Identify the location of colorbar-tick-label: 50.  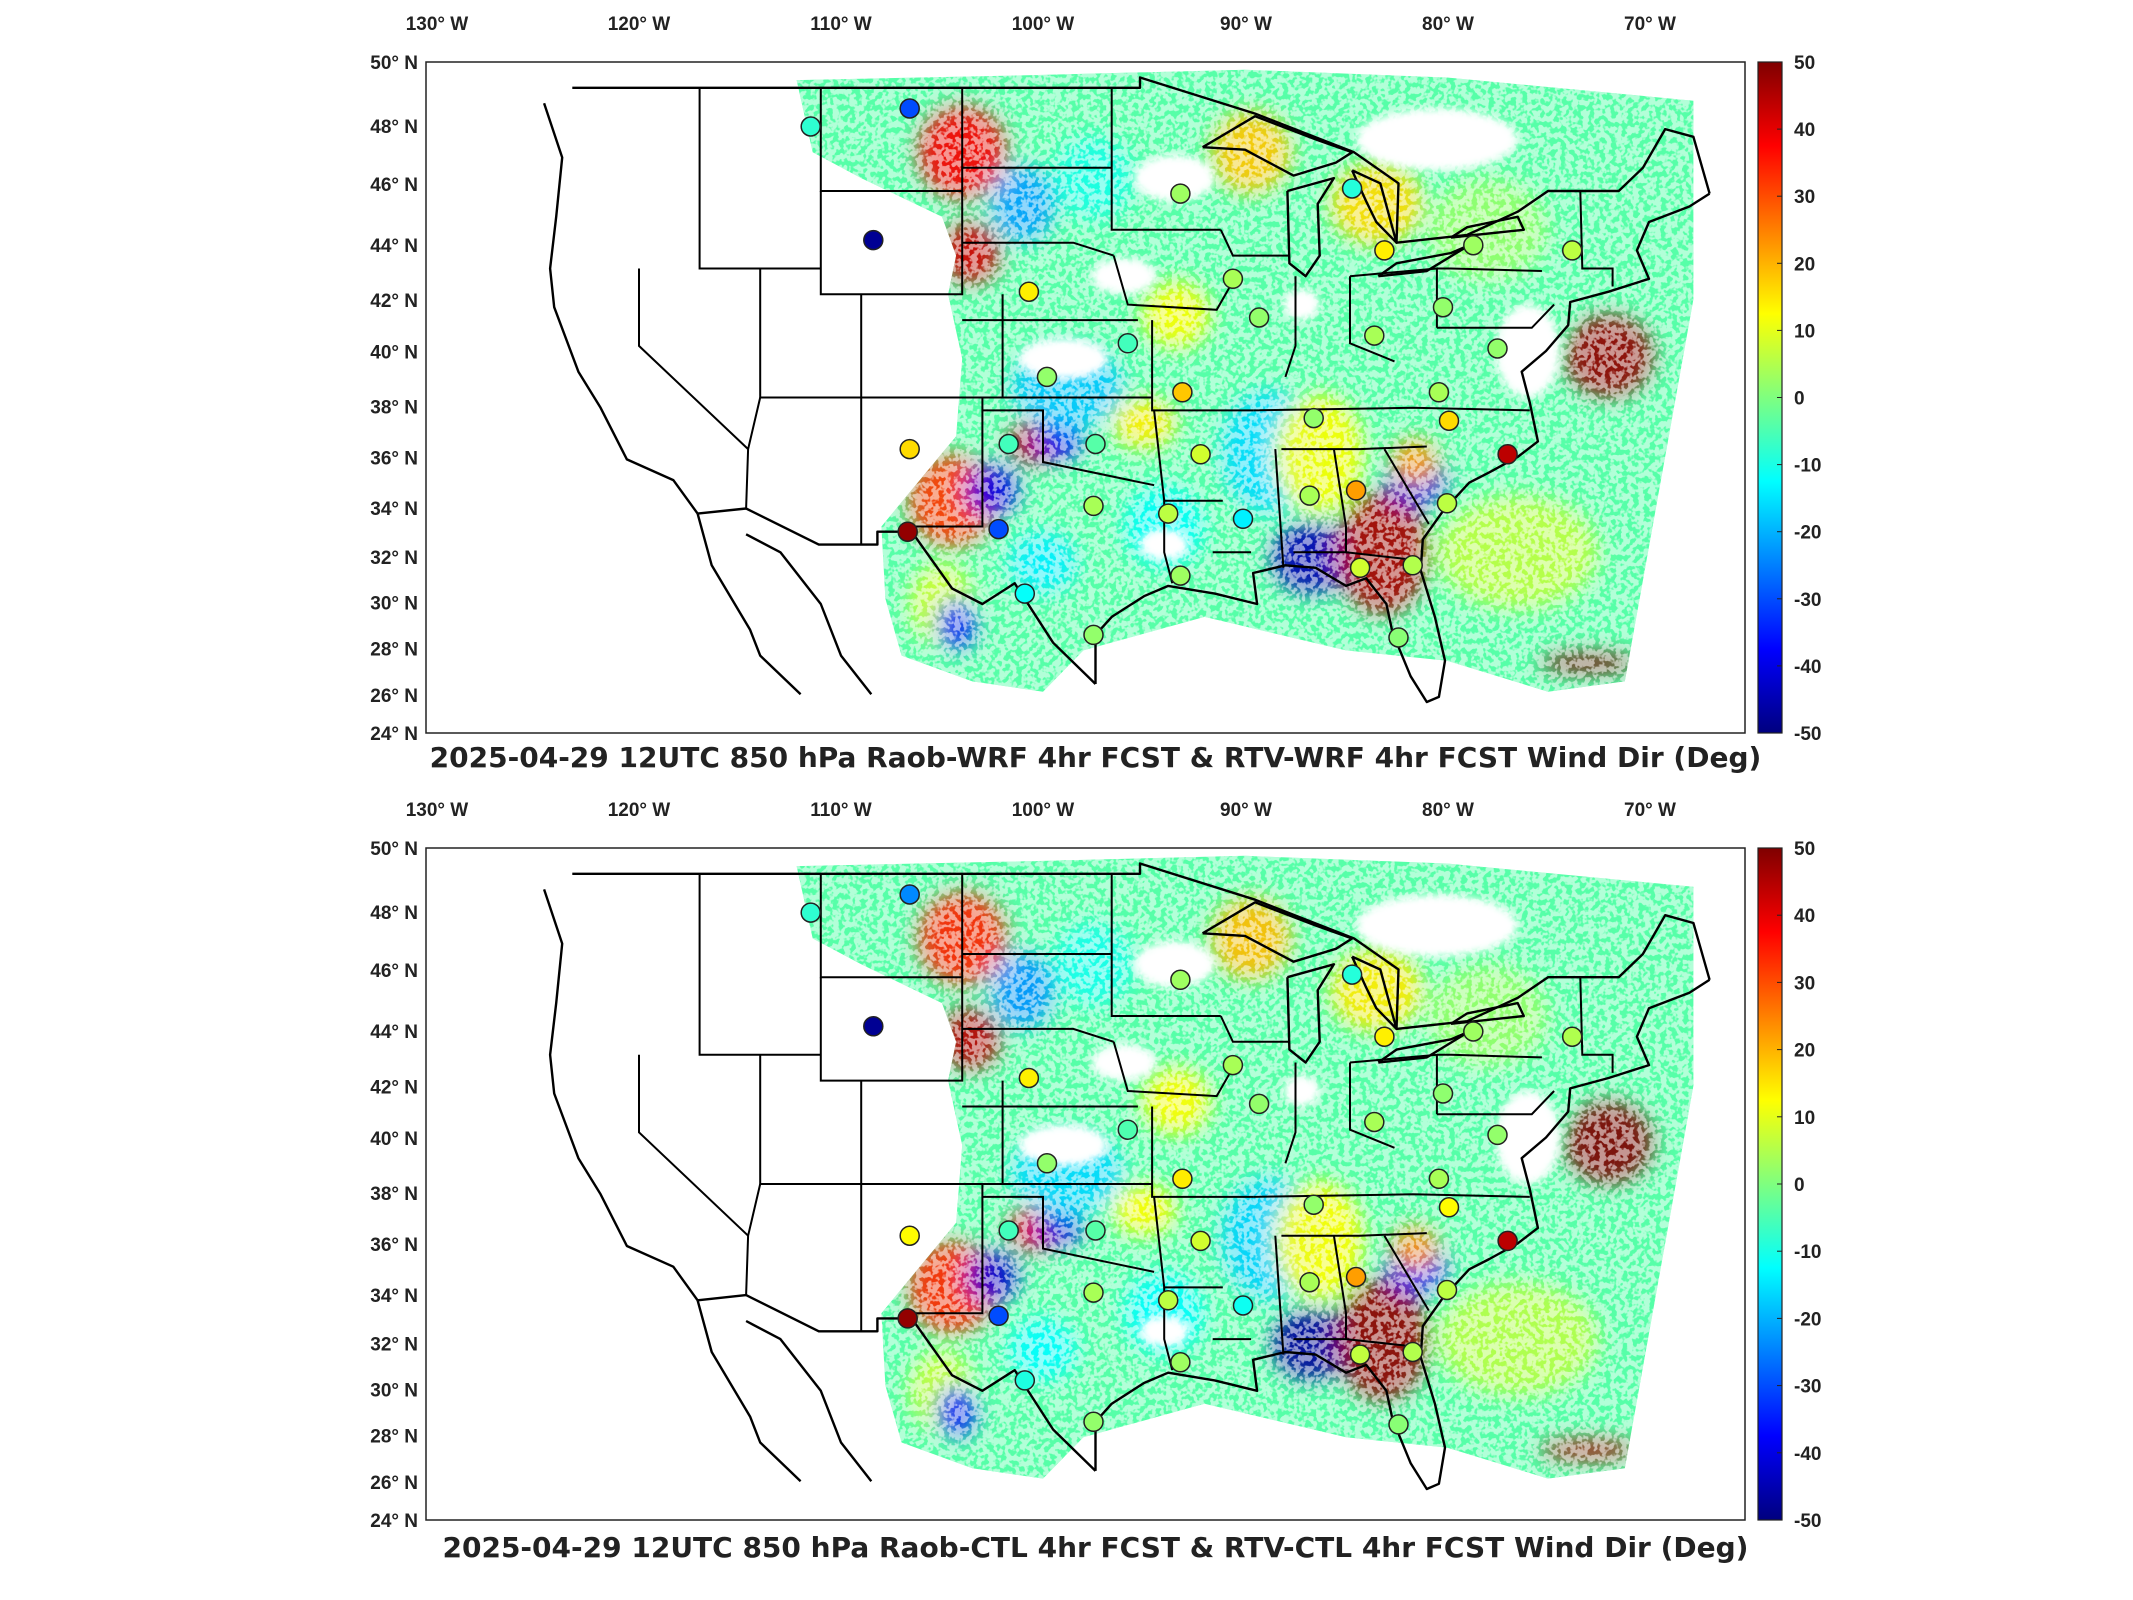
(1804, 849).